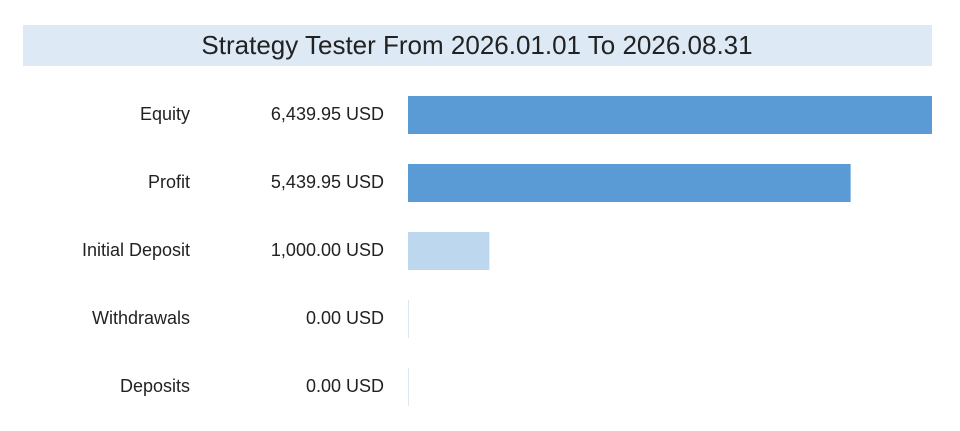 This screenshot has height=431, width=960. Describe the element at coordinates (141, 318) in the screenshot. I see `category-label: Withdrawals` at that location.